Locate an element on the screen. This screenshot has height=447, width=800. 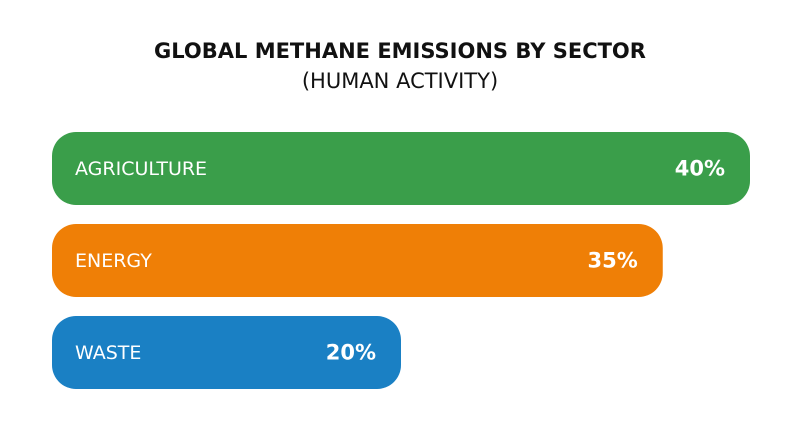
value-label: 40% is located at coordinates (700, 169).